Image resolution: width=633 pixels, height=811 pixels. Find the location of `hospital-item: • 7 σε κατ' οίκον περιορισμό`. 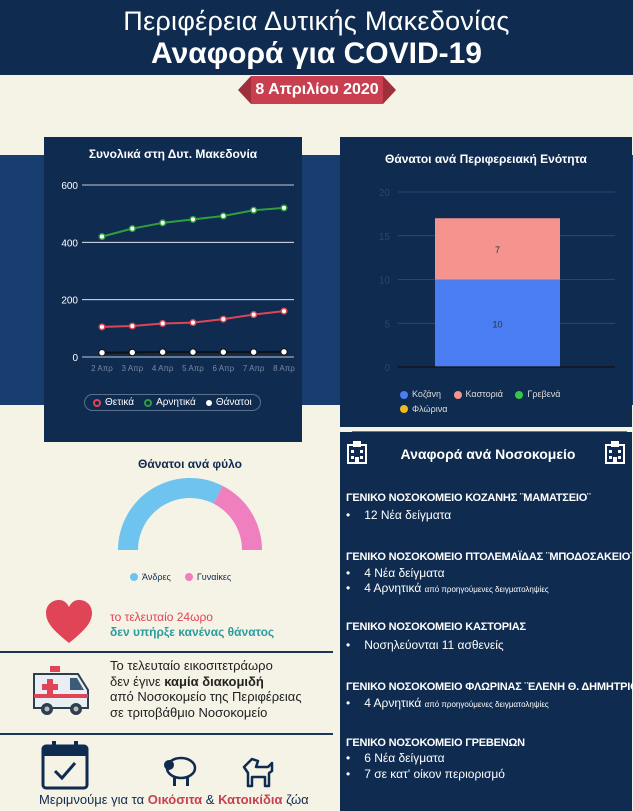

hospital-item: • 7 σε κατ' οίκον περιορισμό is located at coordinates (425, 774).